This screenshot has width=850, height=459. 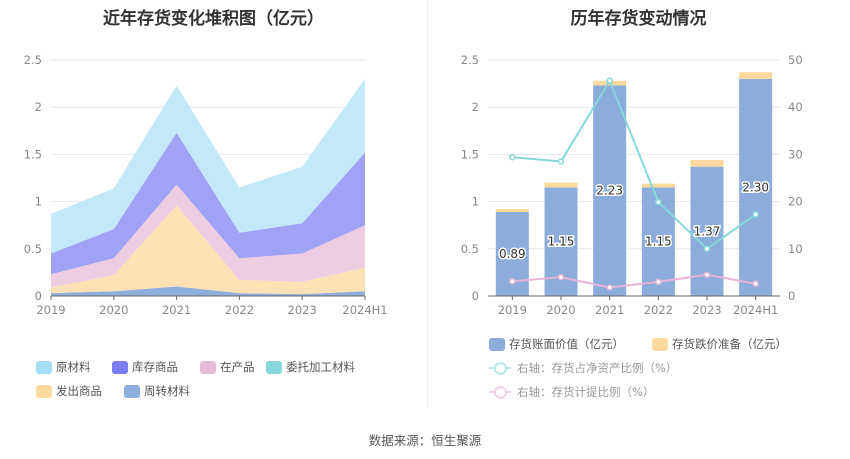 I want to click on left-y-tick: 2.5, so click(x=33, y=60).